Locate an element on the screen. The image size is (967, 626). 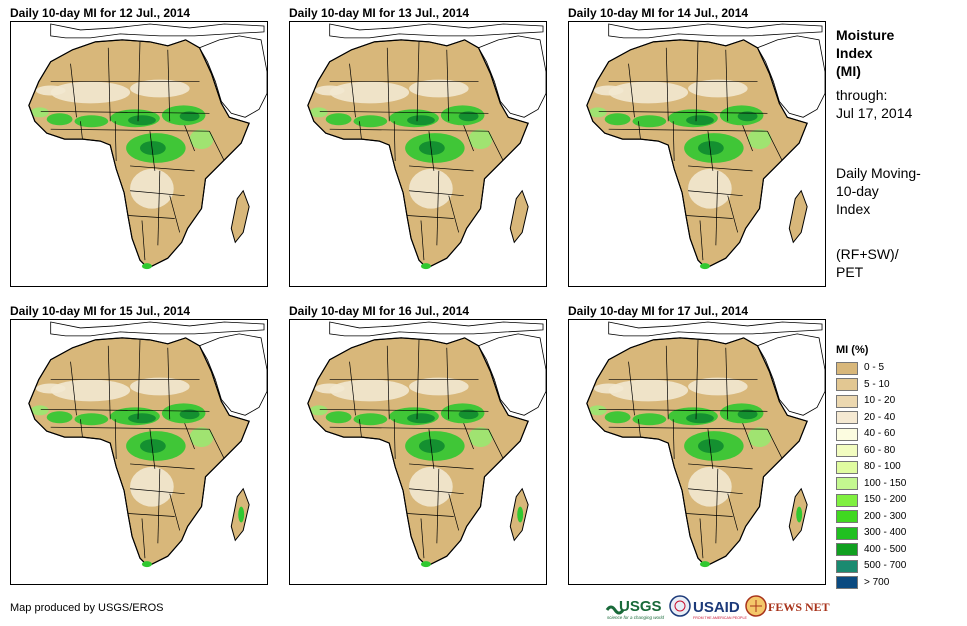
usaid-seal-icon is located at coordinates (680, 606).